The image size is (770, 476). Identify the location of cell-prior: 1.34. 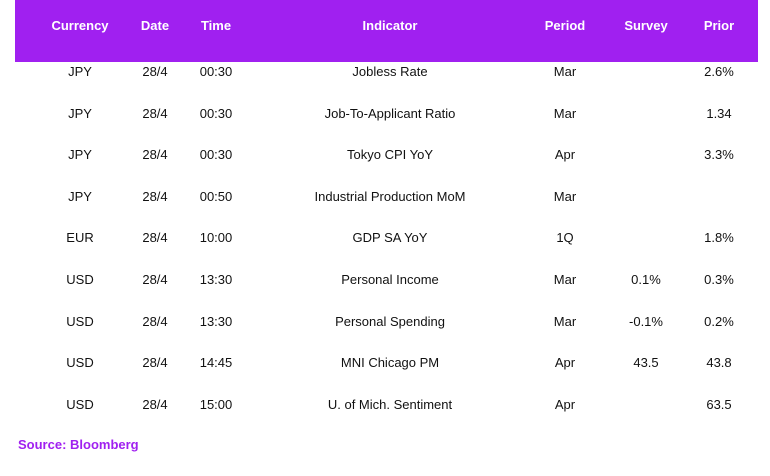
(719, 113).